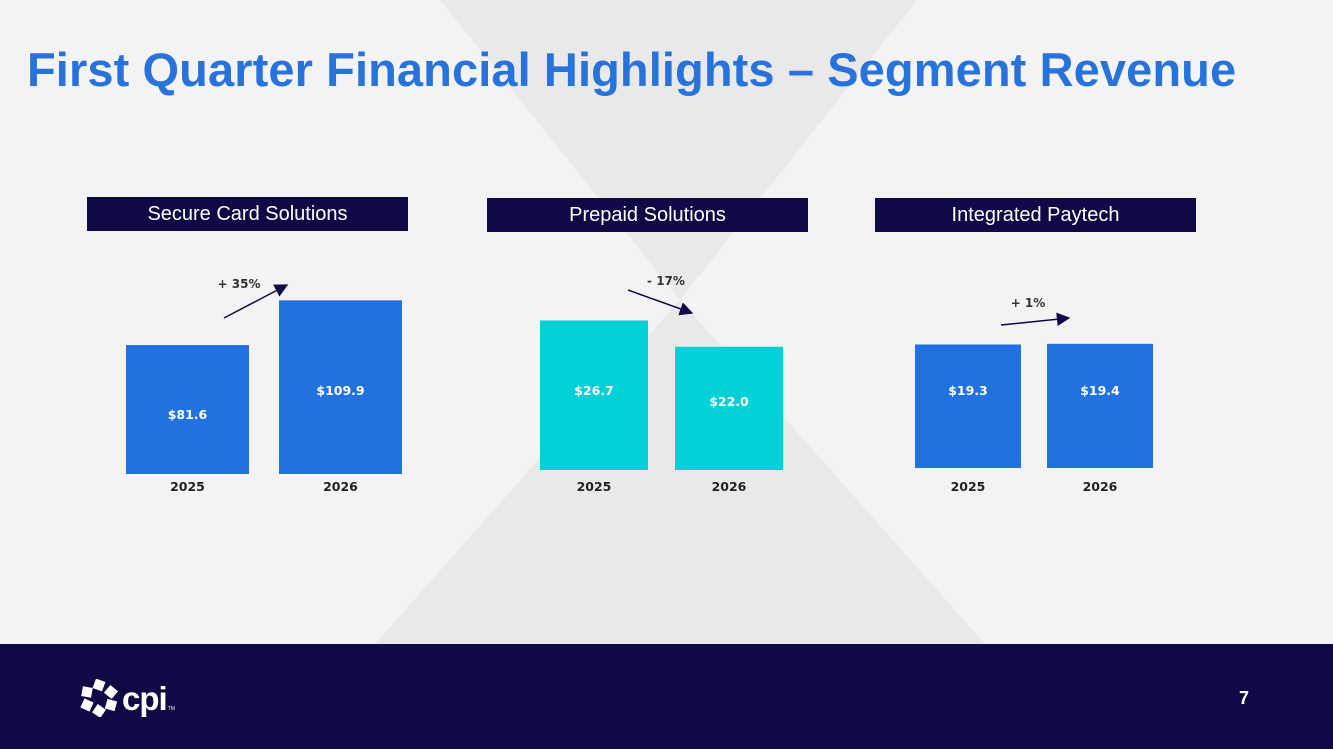  I want to click on page-number: 7, so click(1243, 698).